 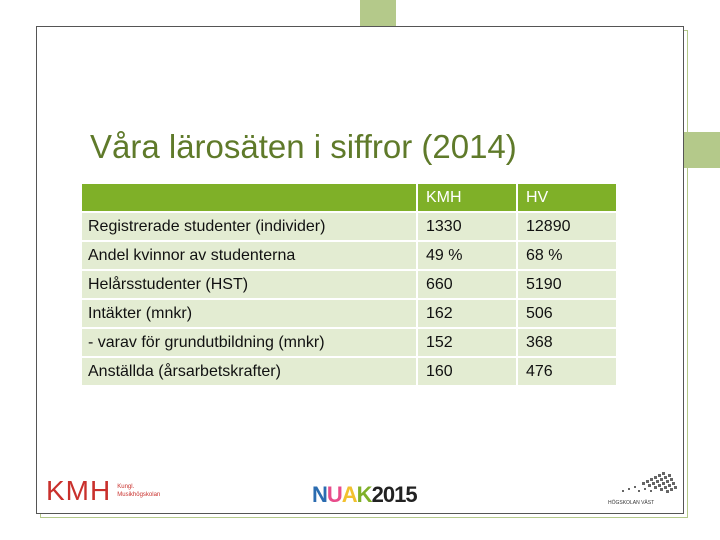 What do you see at coordinates (377, 494) in the screenshot?
I see `nuak-logo-letter: 2` at bounding box center [377, 494].